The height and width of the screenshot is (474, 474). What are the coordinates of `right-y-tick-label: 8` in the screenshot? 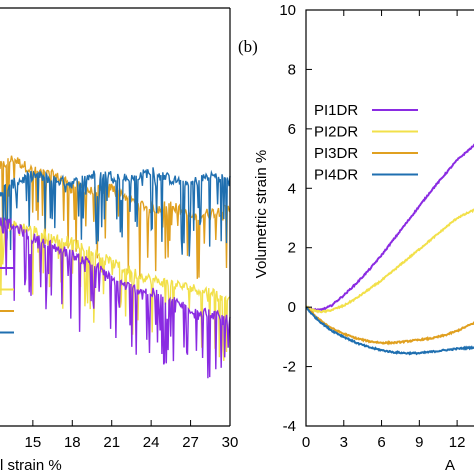 It's located at (292, 69).